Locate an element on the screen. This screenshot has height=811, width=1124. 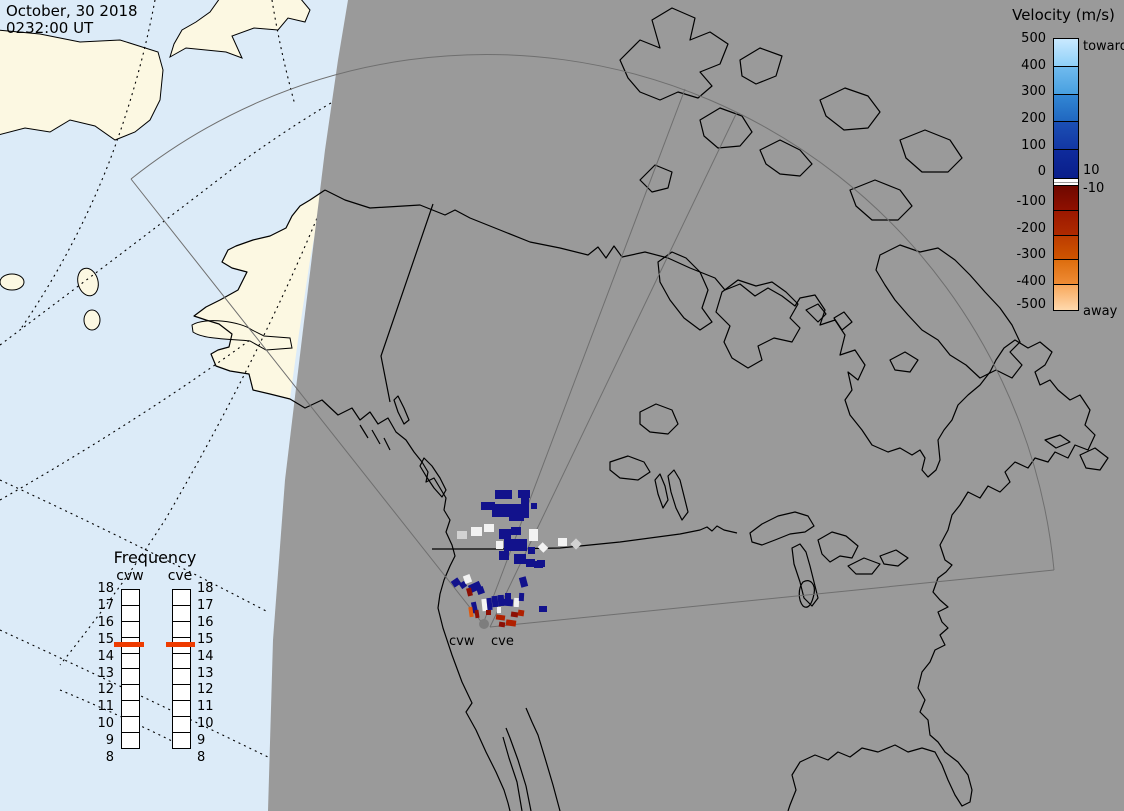
colorbar-away-section is located at coordinates (1066, 247).